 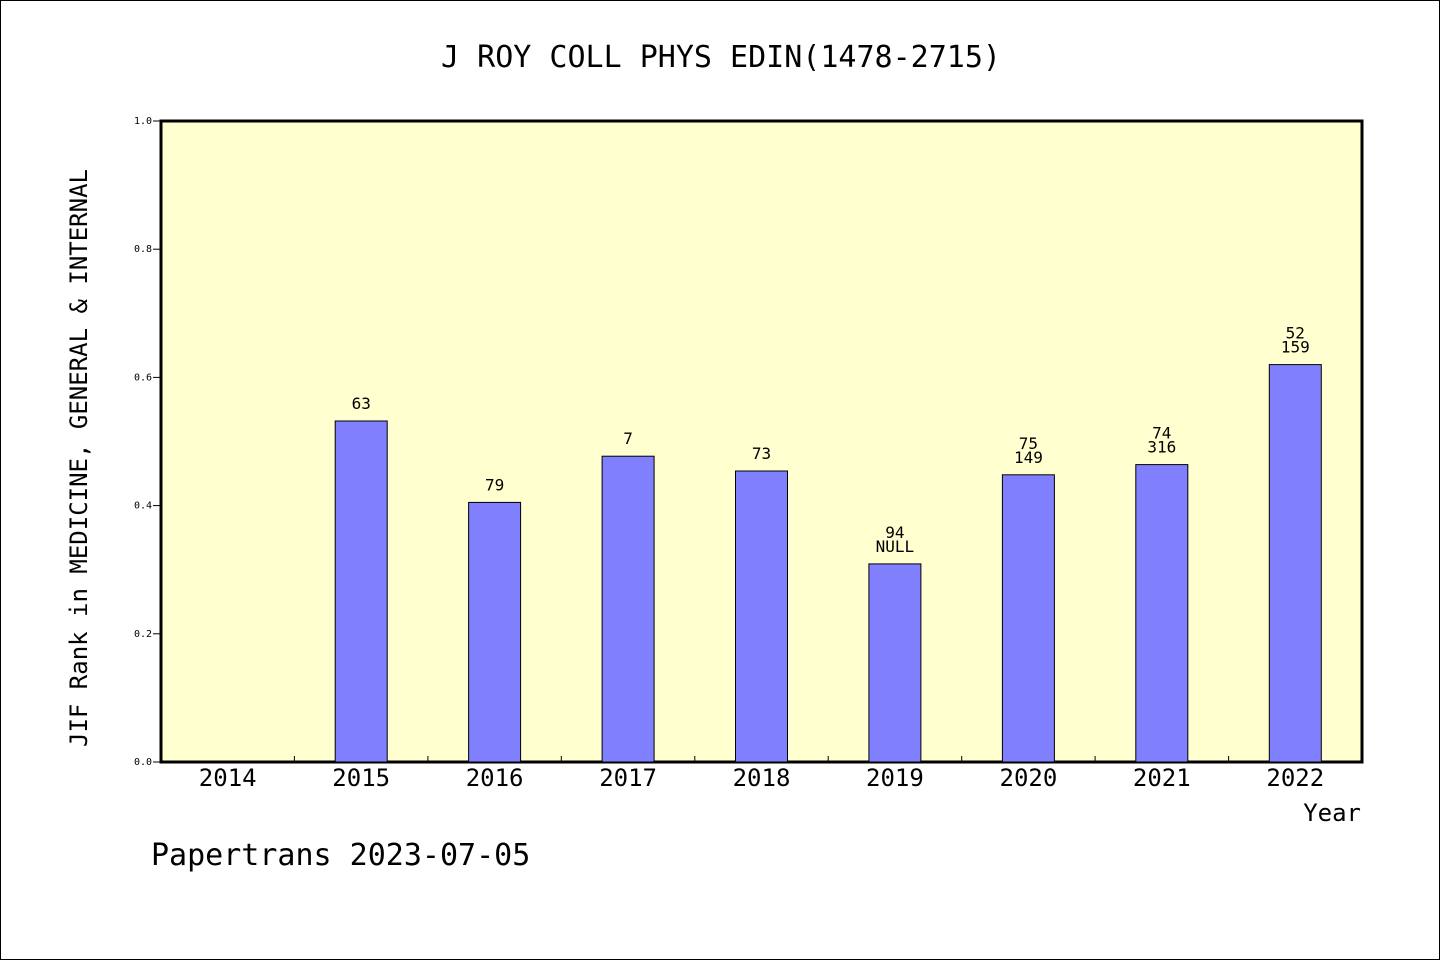 What do you see at coordinates (761, 453) in the screenshot?
I see `bar-value-label: 73` at bounding box center [761, 453].